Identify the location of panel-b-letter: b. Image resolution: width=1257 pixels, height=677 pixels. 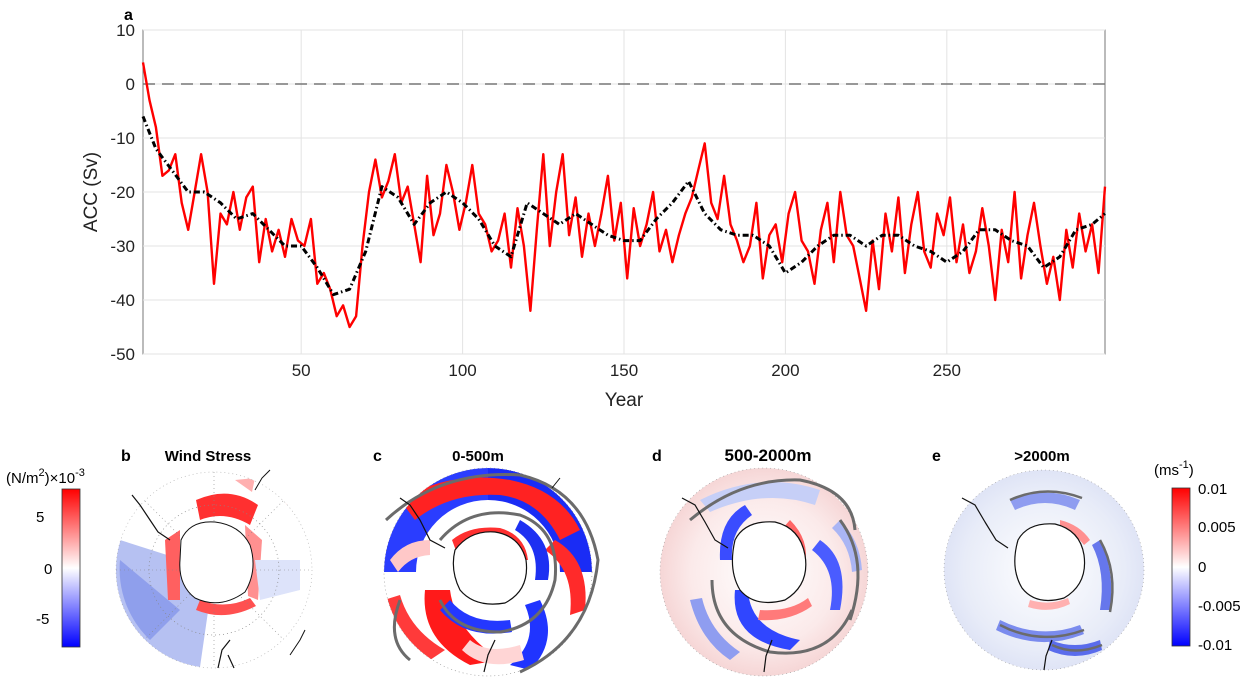
(126, 456).